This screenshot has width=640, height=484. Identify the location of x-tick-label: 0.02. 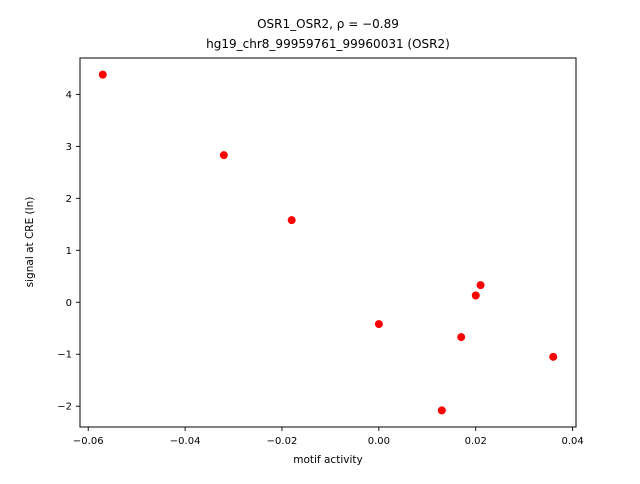
(476, 441).